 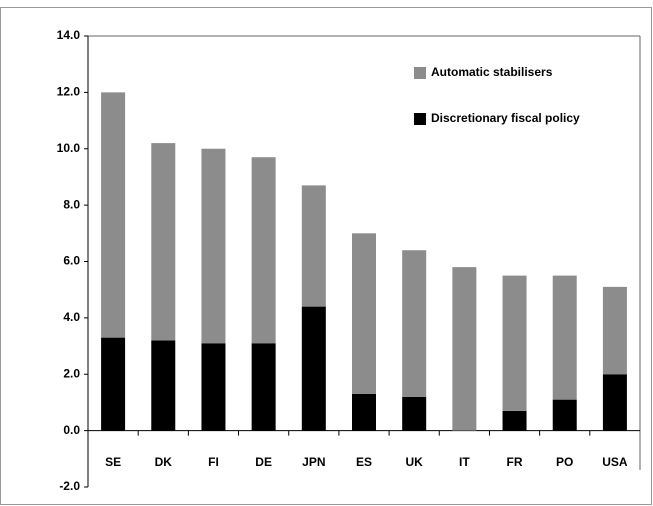 What do you see at coordinates (464, 462) in the screenshot?
I see `x-tick-label: IT` at bounding box center [464, 462].